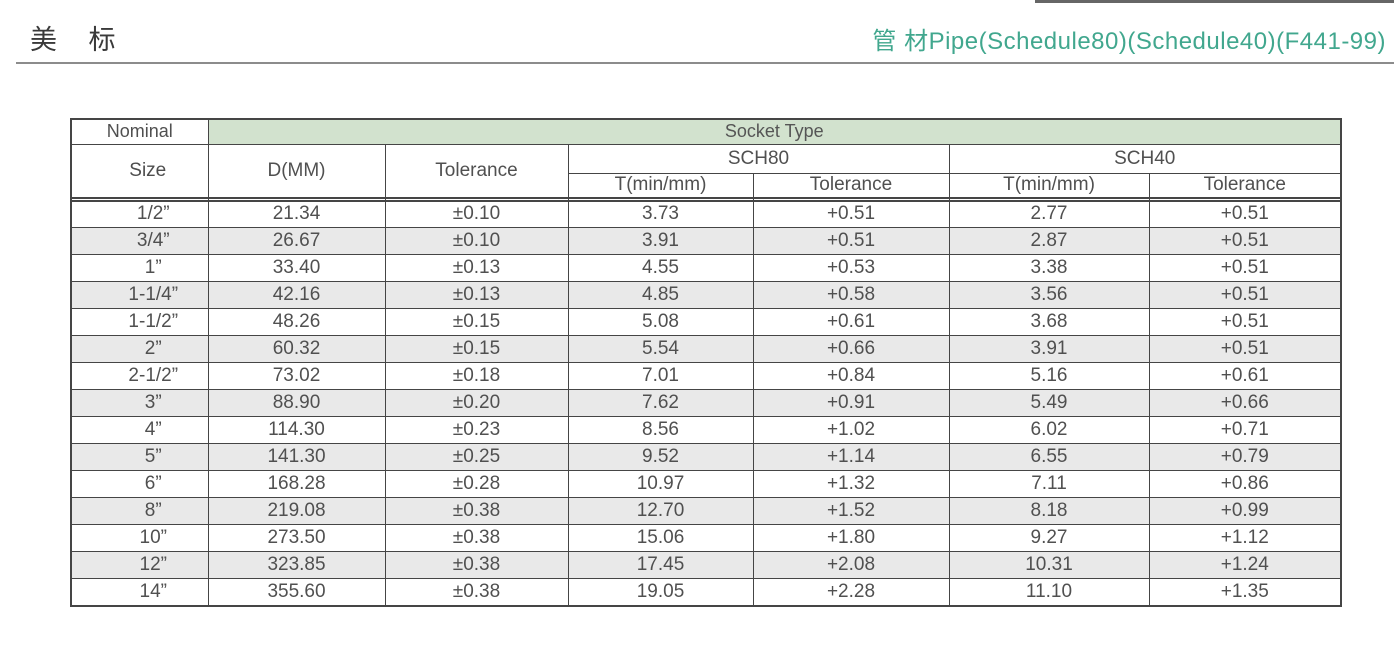 The height and width of the screenshot is (654, 1394). Describe the element at coordinates (851, 592) in the screenshot. I see `cell-value: +2.28` at that location.